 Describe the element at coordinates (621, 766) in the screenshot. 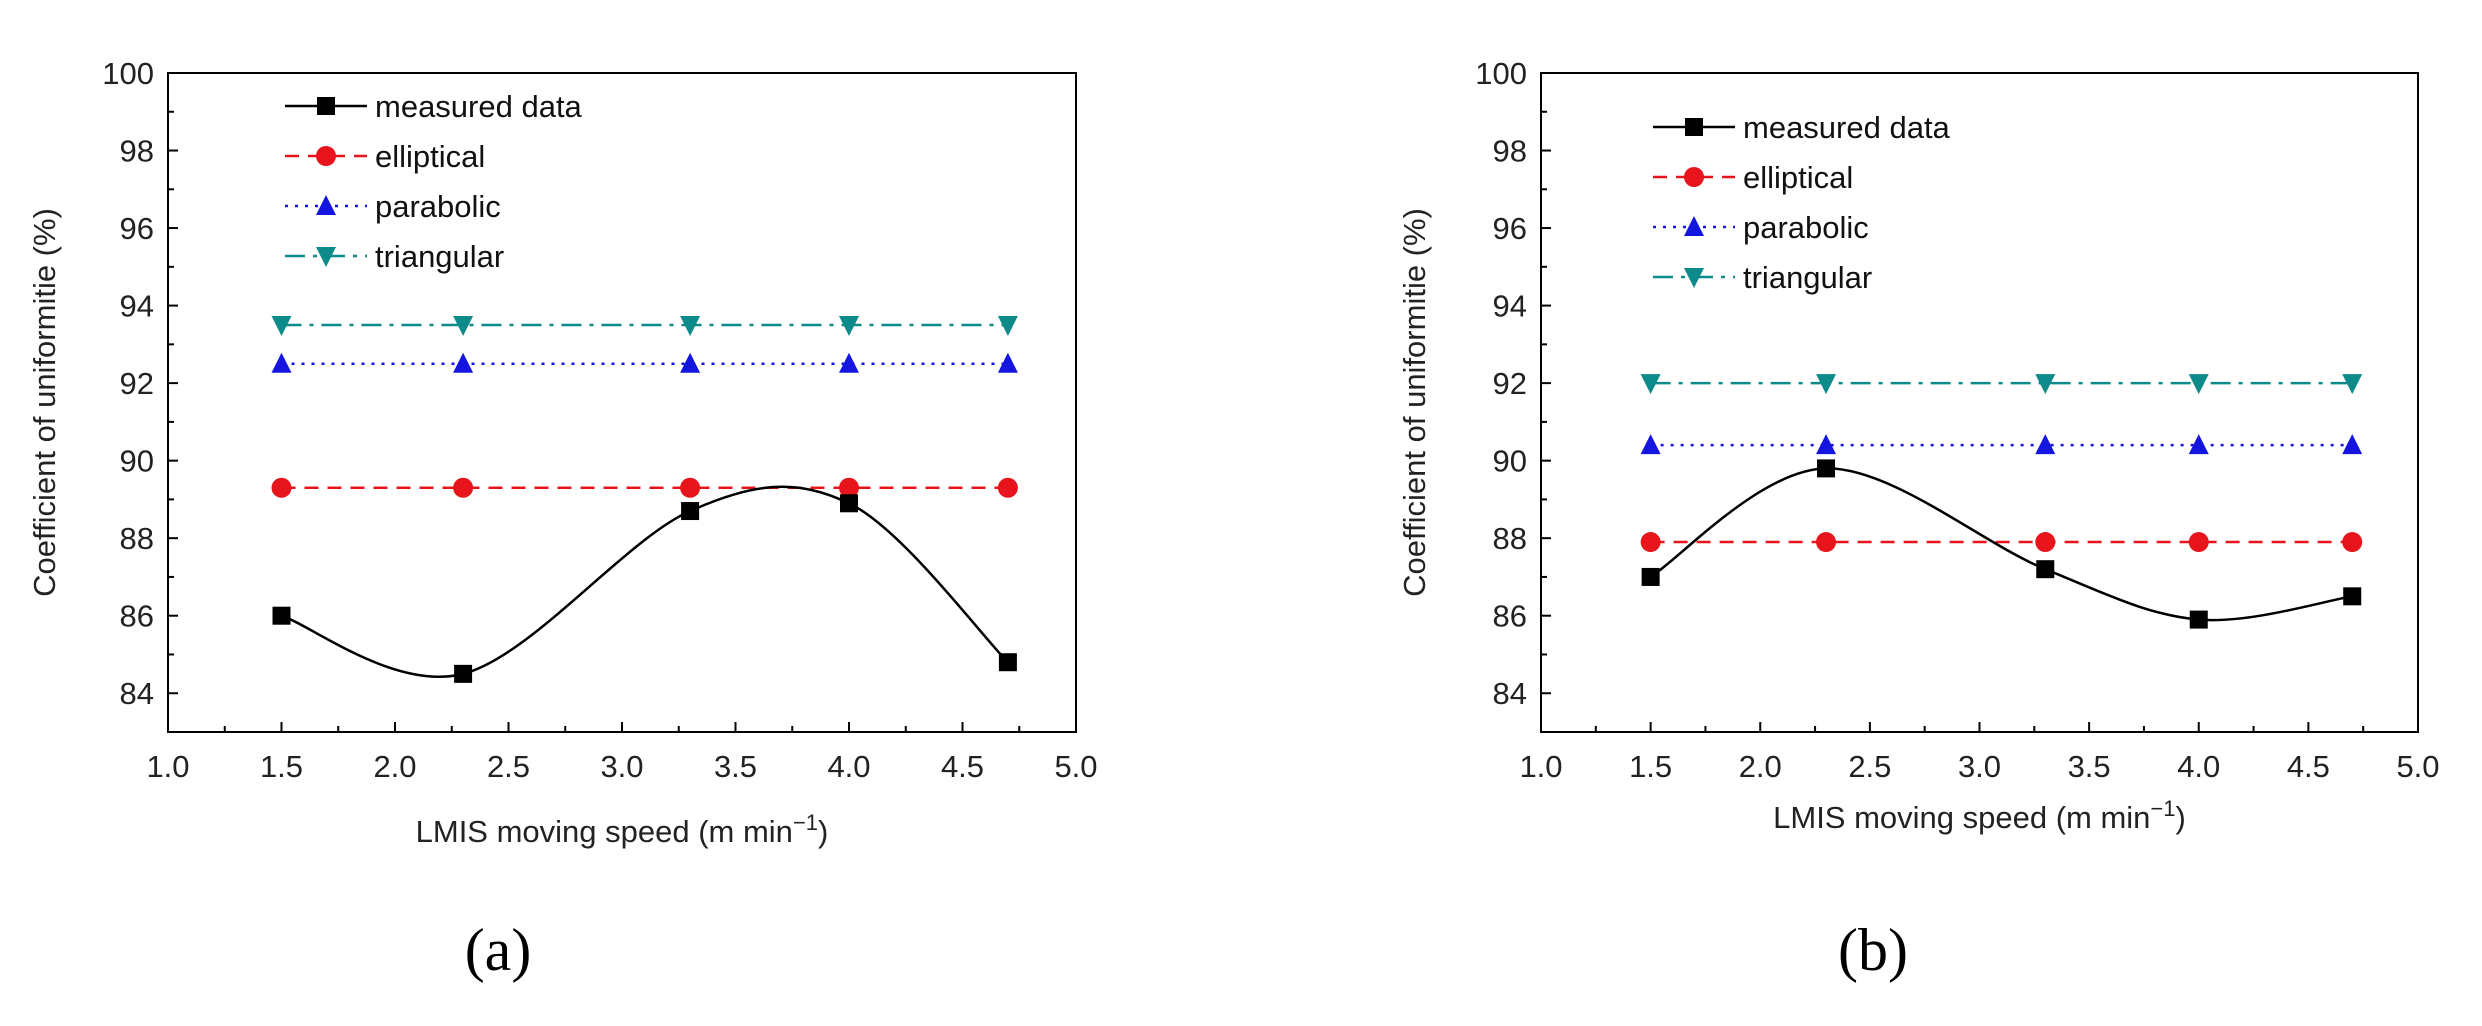

I see `x-tick-label: 3.0` at that location.